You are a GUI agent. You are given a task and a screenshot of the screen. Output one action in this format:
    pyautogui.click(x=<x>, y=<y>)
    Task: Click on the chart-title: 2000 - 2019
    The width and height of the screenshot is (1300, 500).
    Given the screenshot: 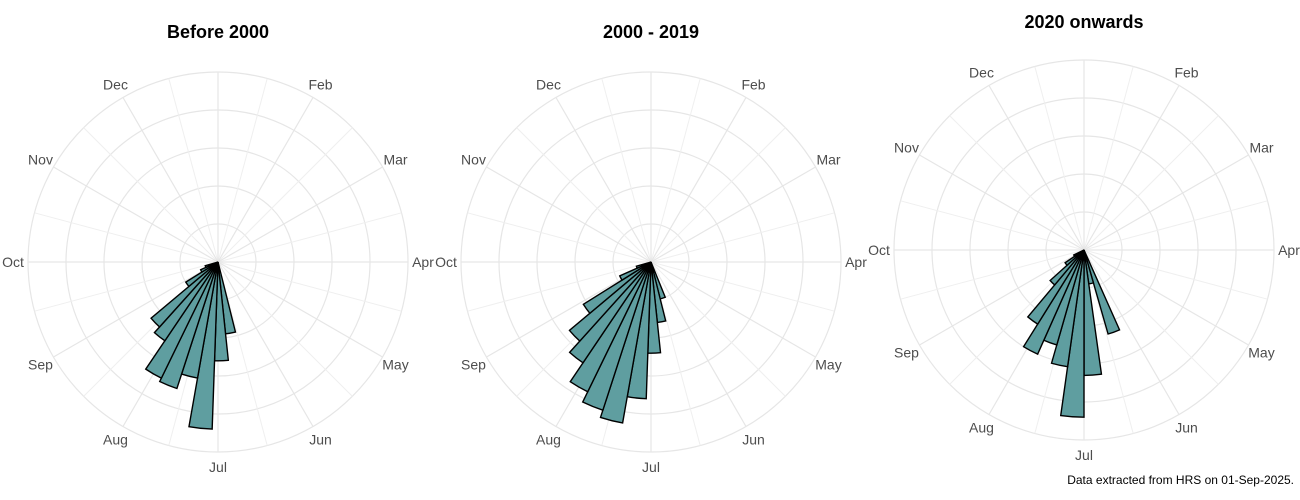 What is the action you would take?
    pyautogui.click(x=651, y=32)
    